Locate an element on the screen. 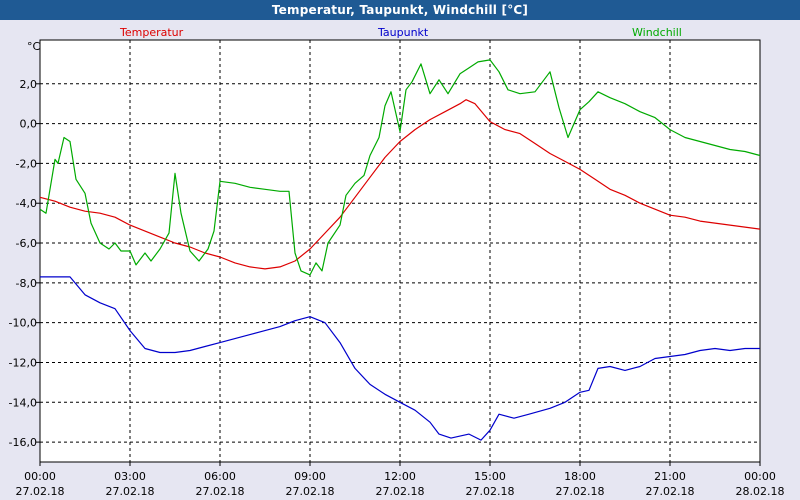 This screenshot has height=500, width=800. x-tick-time-label: 12:00 is located at coordinates (400, 476).